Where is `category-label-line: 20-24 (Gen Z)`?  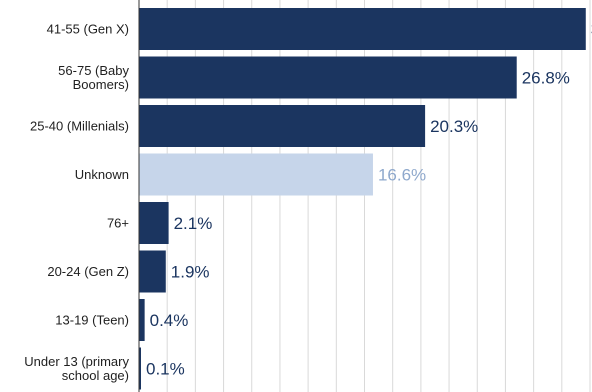
category-label-line: 20-24 (Gen Z) is located at coordinates (88, 271).